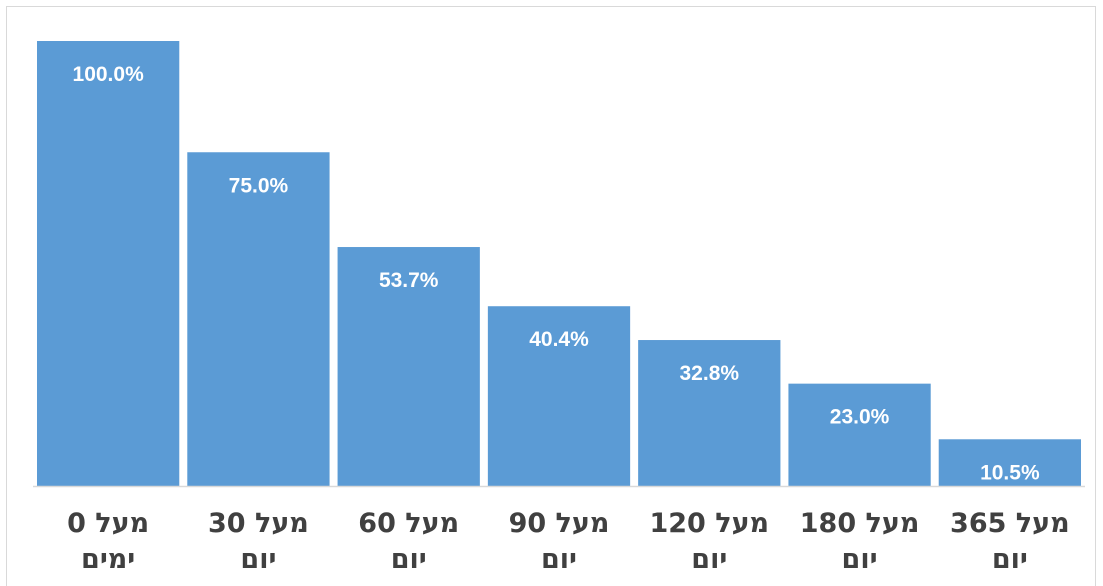  I want to click on category-label-2-line-1: יום, so click(409, 559).